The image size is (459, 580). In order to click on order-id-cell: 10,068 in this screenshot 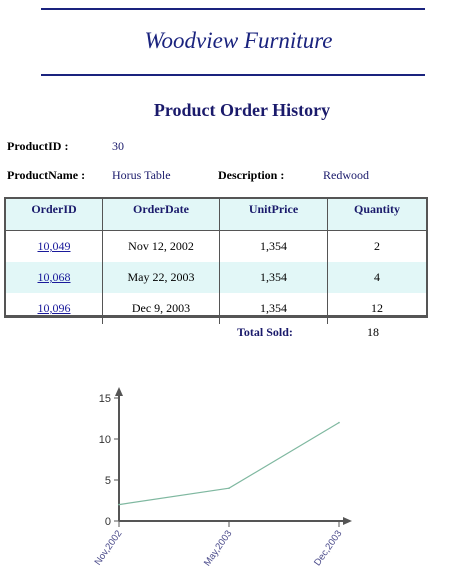, I will do `click(54, 277)`.